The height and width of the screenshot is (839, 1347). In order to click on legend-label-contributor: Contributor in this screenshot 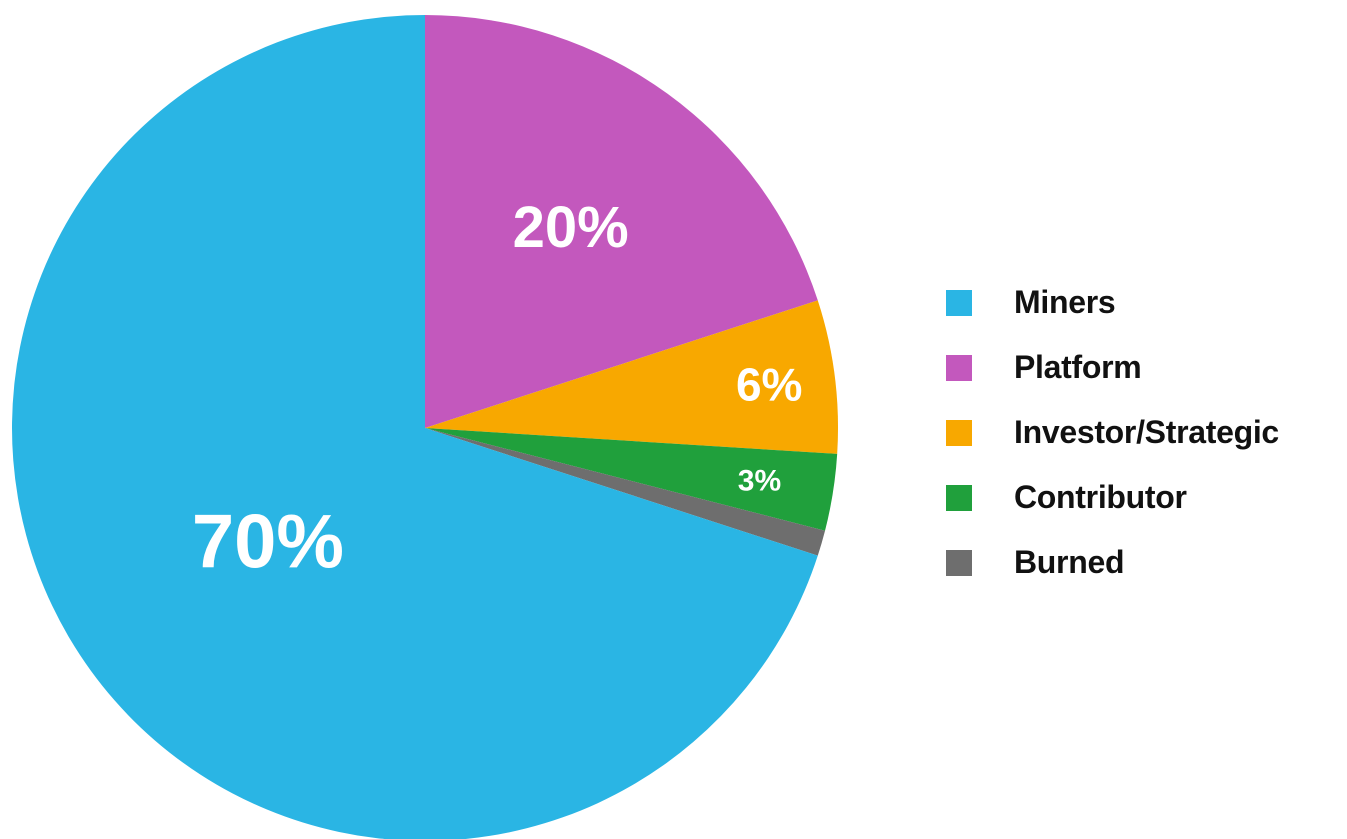, I will do `click(1100, 497)`.